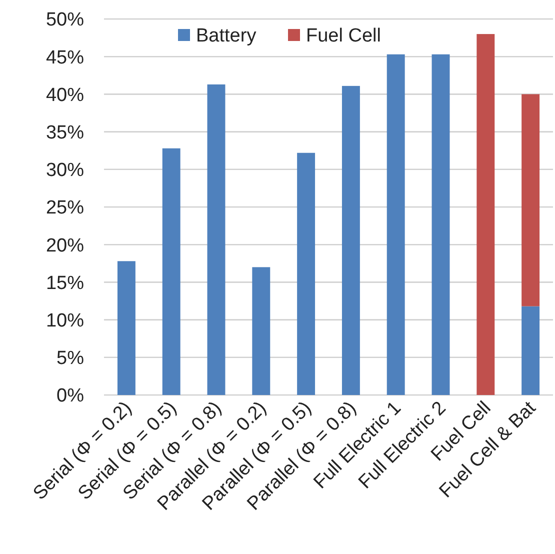  I want to click on legend-label: Fuel Cell, so click(343, 36).